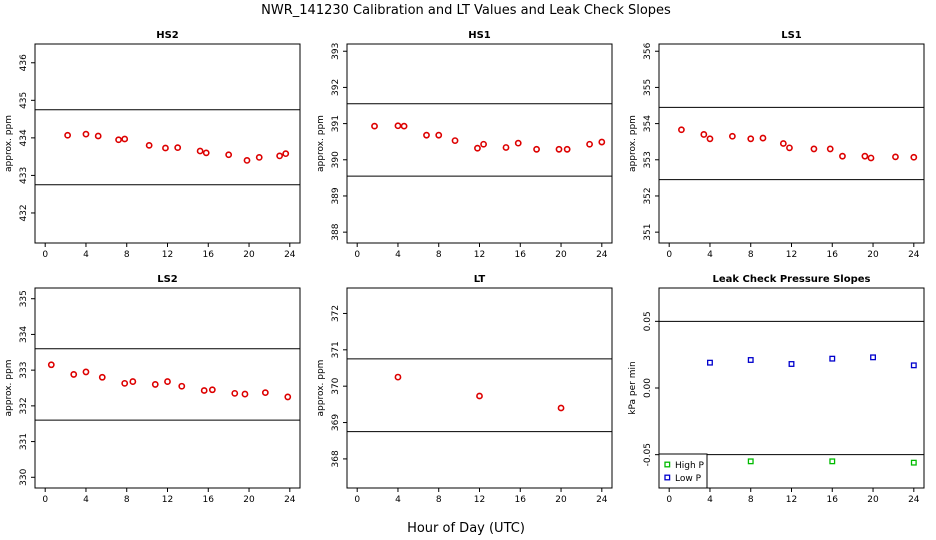  What do you see at coordinates (24, 476) in the screenshot?
I see `y-tick-label: 330` at bounding box center [24, 476].